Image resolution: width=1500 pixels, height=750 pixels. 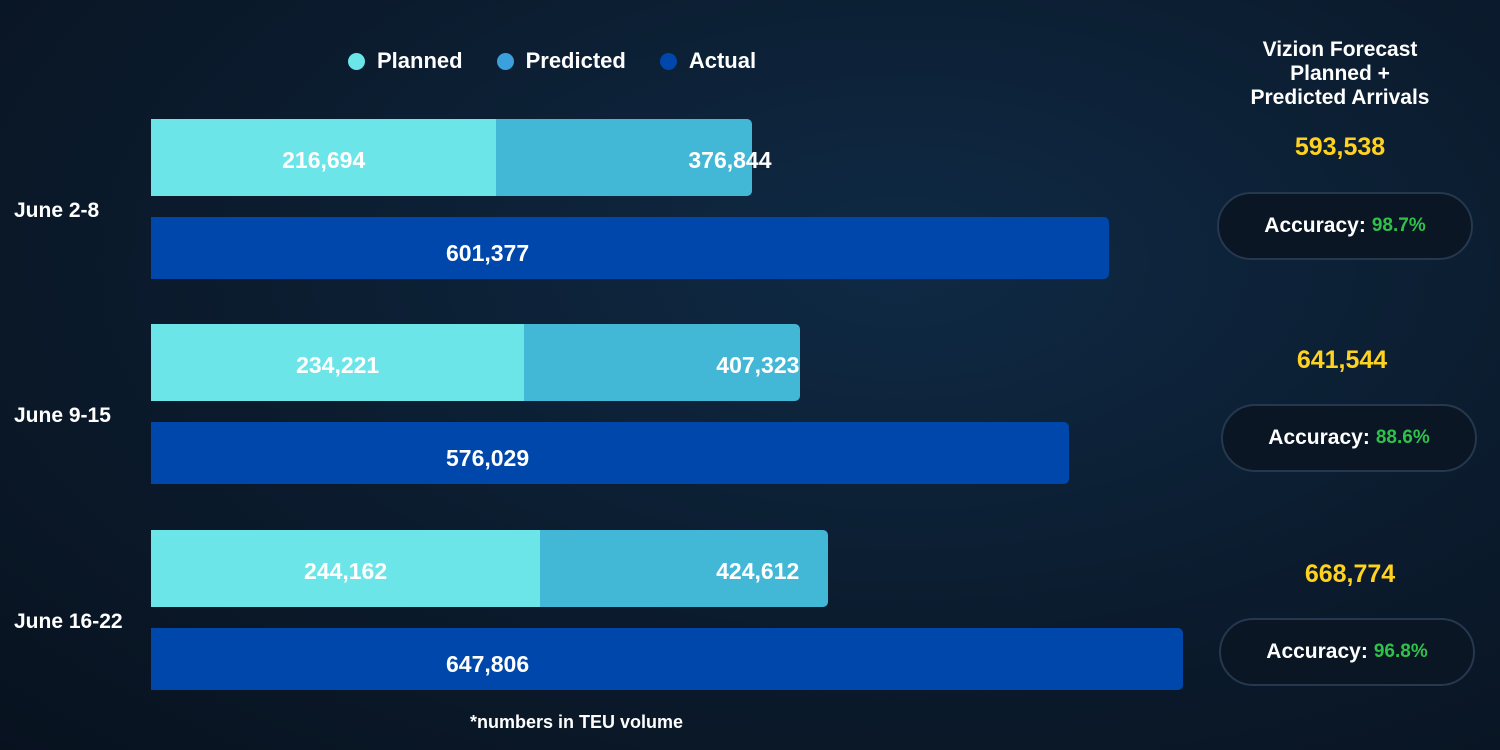 What do you see at coordinates (1350, 574) in the screenshot?
I see `forecast-total: 668,774` at bounding box center [1350, 574].